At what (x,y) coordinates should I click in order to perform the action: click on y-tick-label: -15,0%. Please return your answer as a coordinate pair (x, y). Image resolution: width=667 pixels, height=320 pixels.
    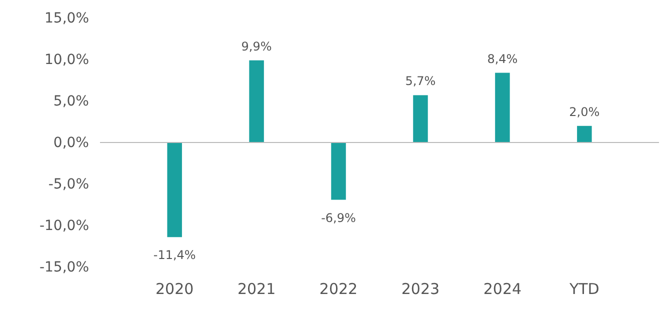
    Looking at the image, I should click on (64, 267).